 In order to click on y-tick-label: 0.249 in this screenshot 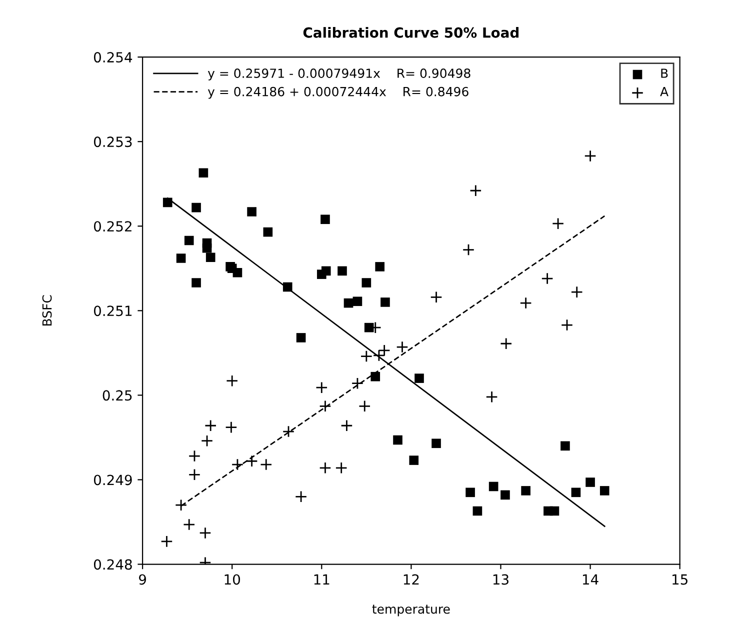, I will do `click(113, 480)`.